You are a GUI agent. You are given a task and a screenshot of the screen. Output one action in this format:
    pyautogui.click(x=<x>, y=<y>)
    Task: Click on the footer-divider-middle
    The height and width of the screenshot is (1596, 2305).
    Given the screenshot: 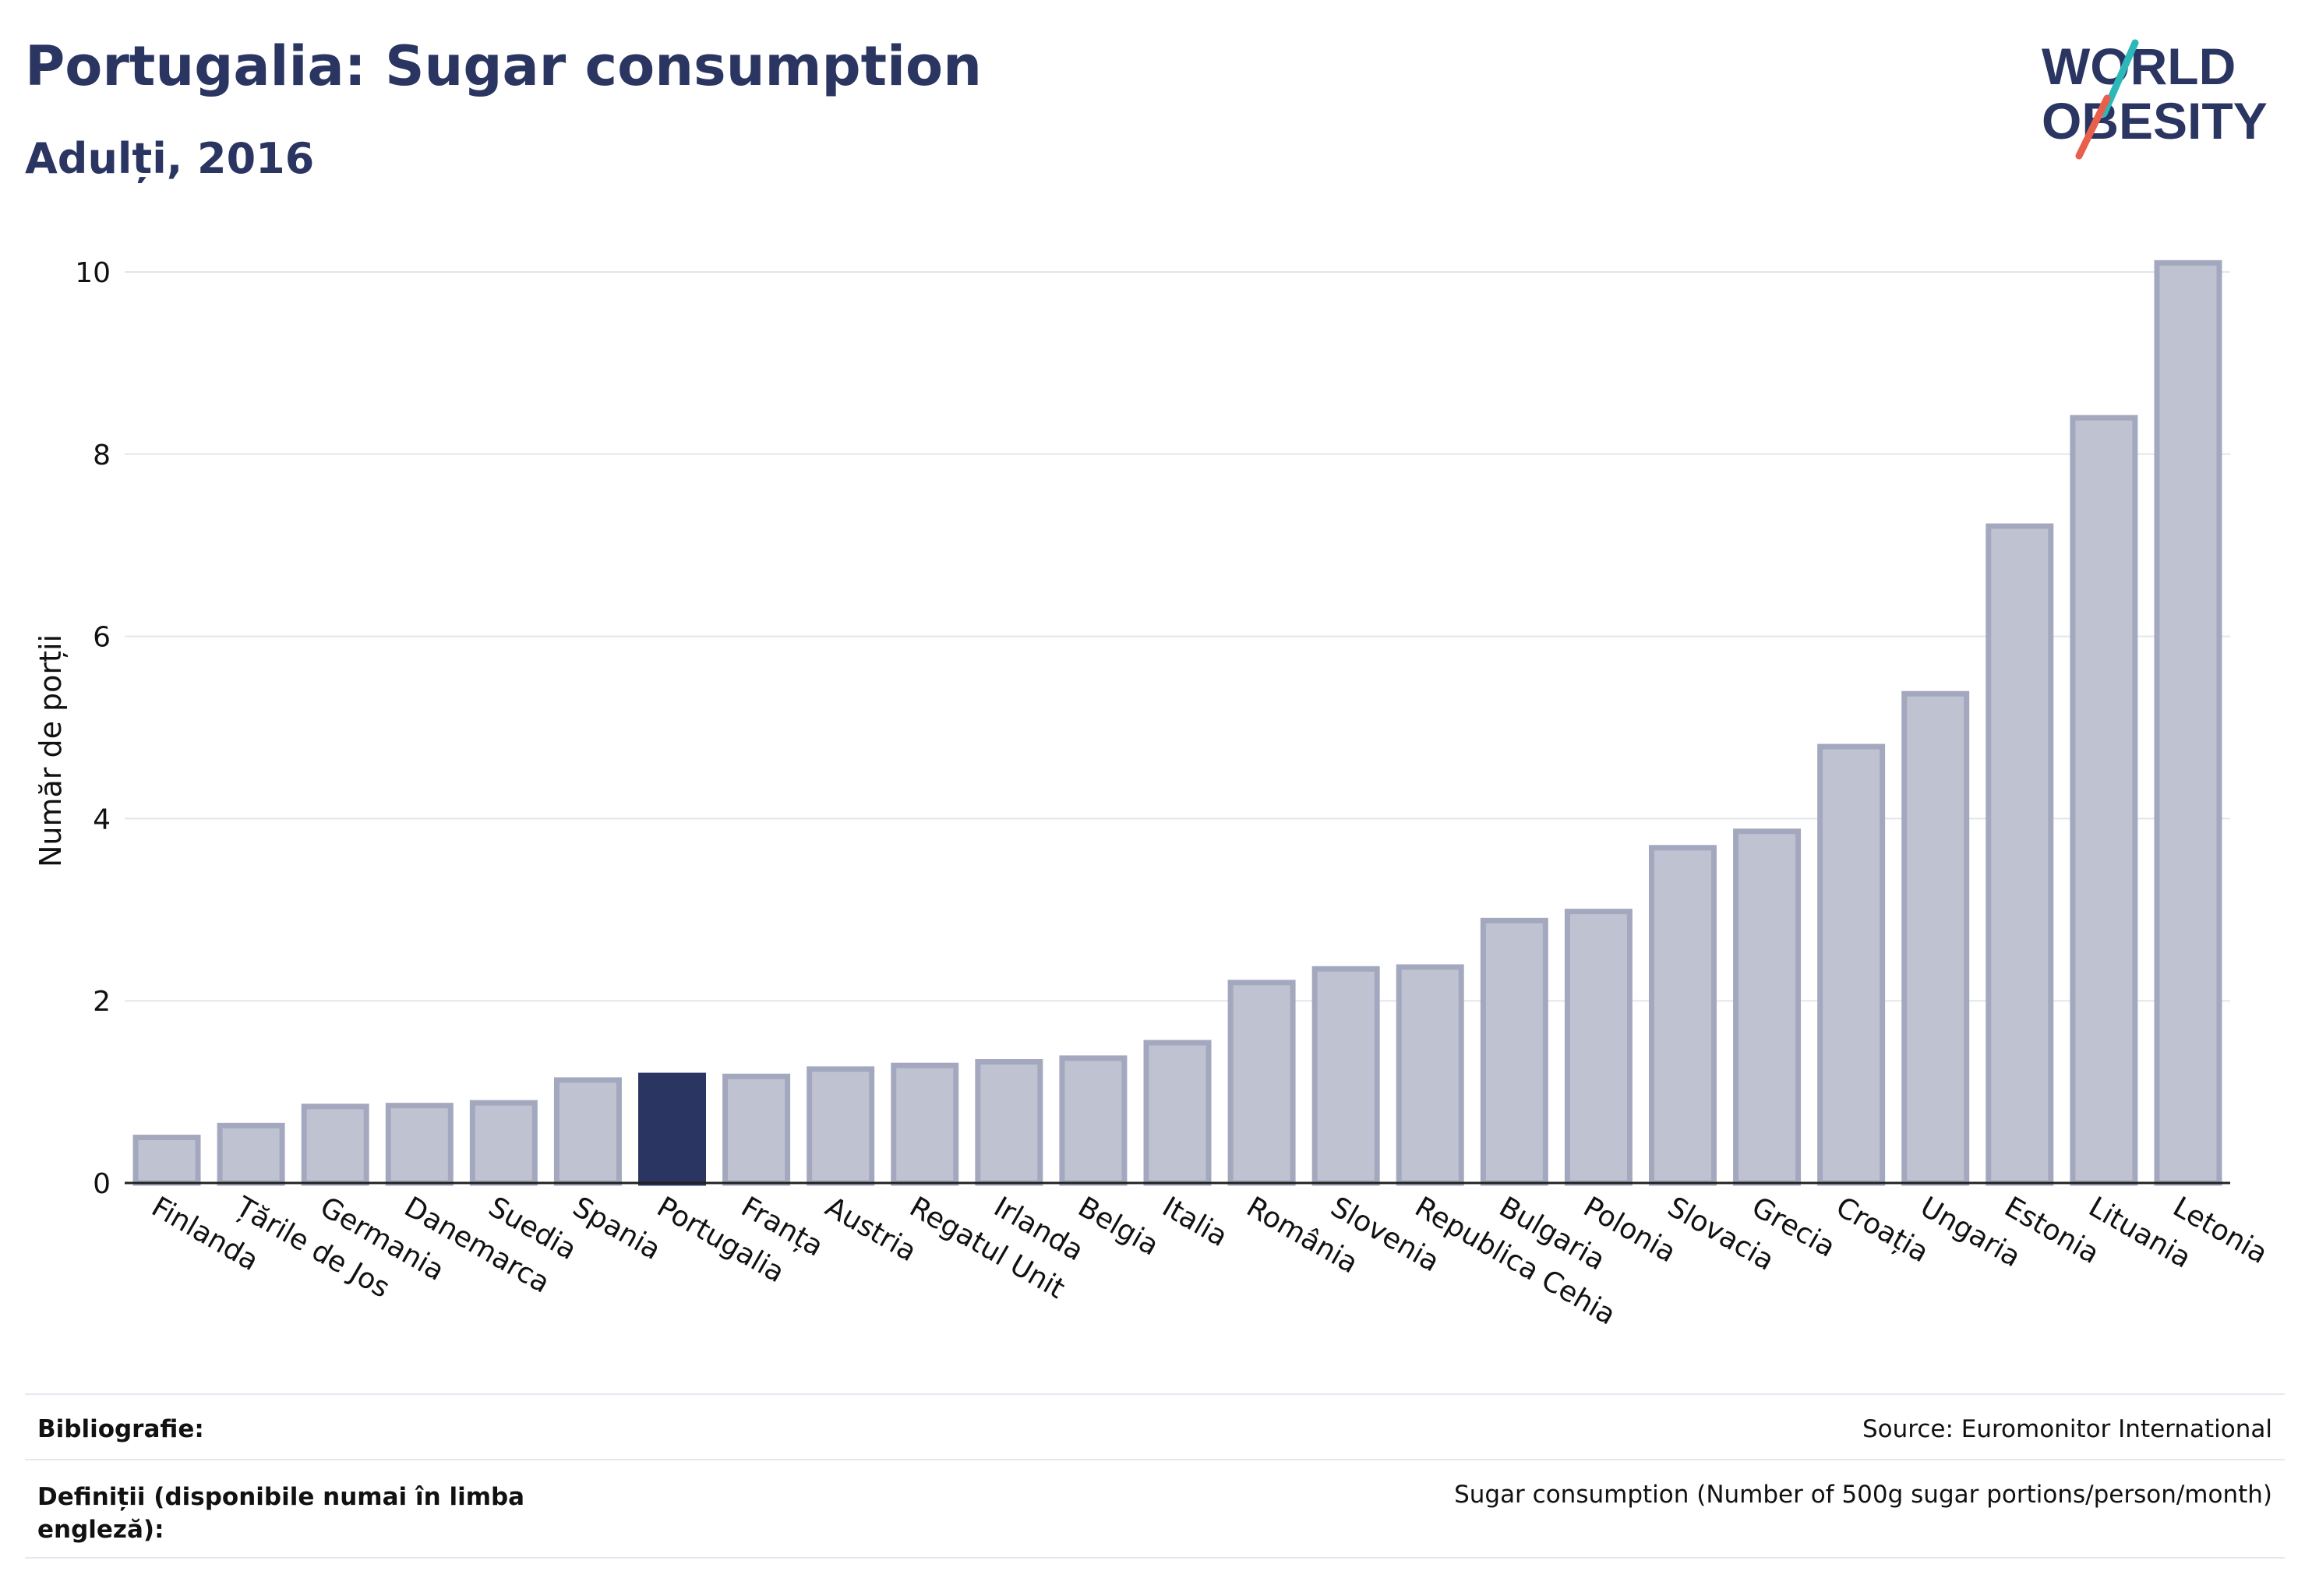 What is the action you would take?
    pyautogui.click(x=1155, y=1459)
    